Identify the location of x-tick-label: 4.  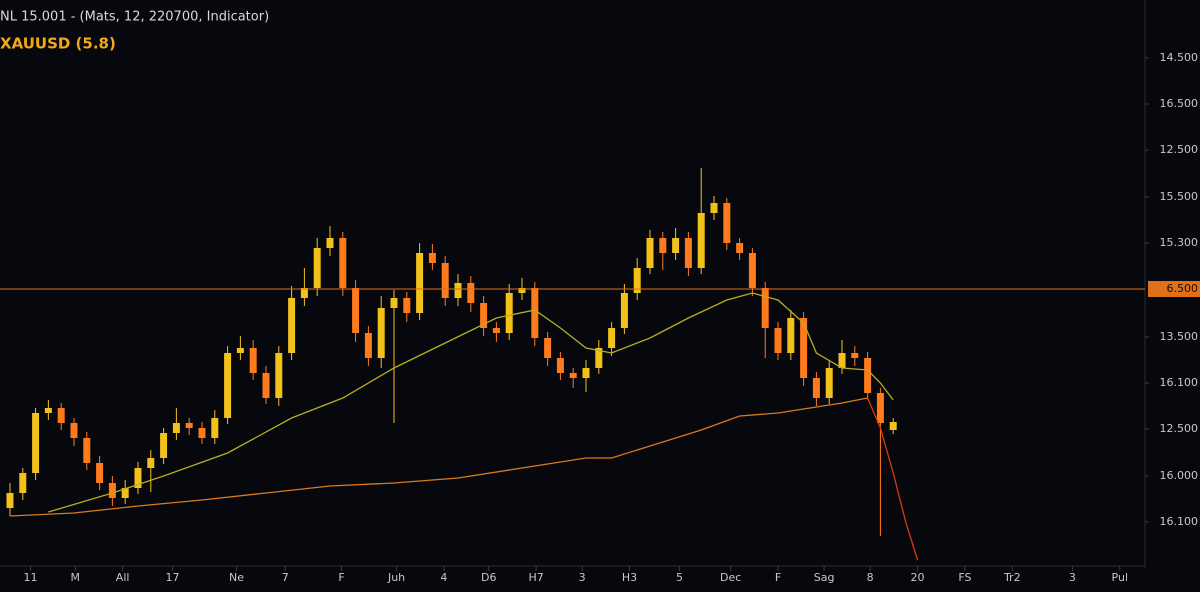
(443, 577).